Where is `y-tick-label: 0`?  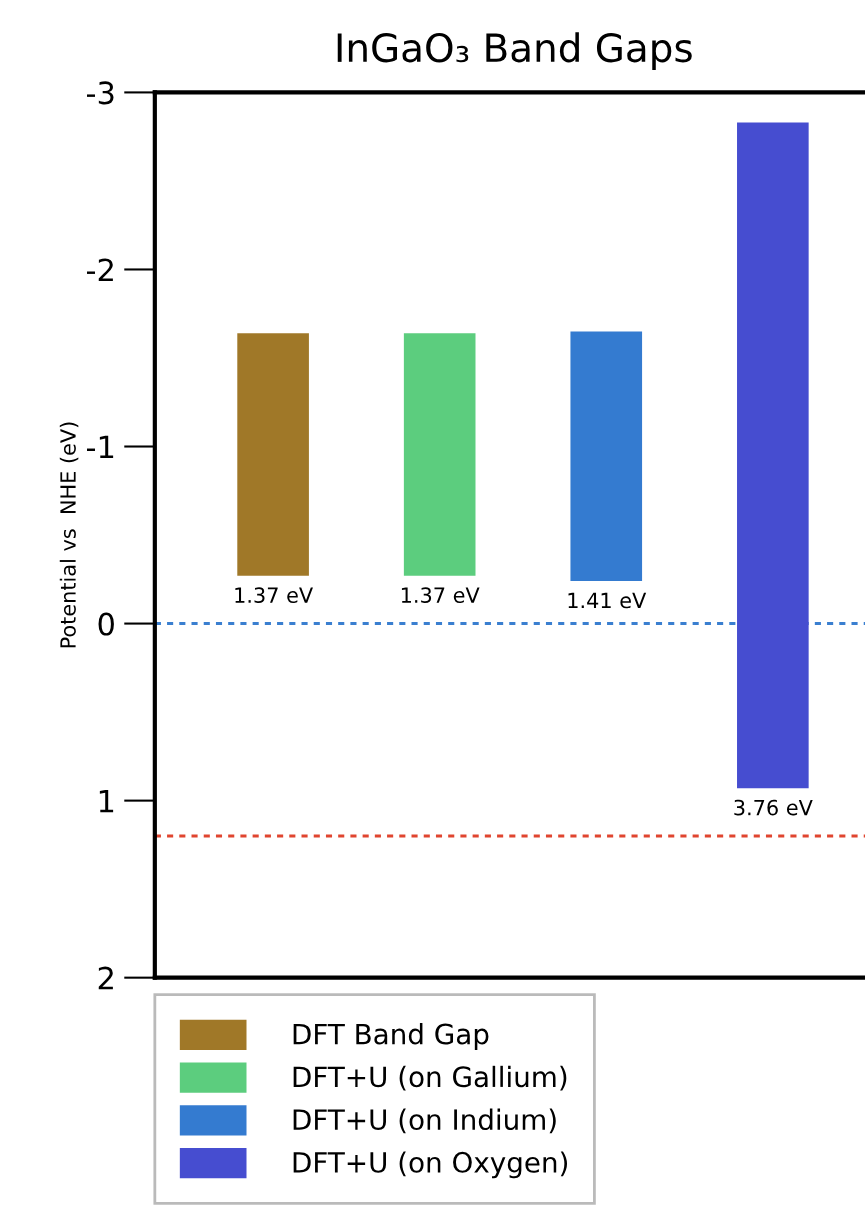
y-tick-label: 0 is located at coordinates (106, 624).